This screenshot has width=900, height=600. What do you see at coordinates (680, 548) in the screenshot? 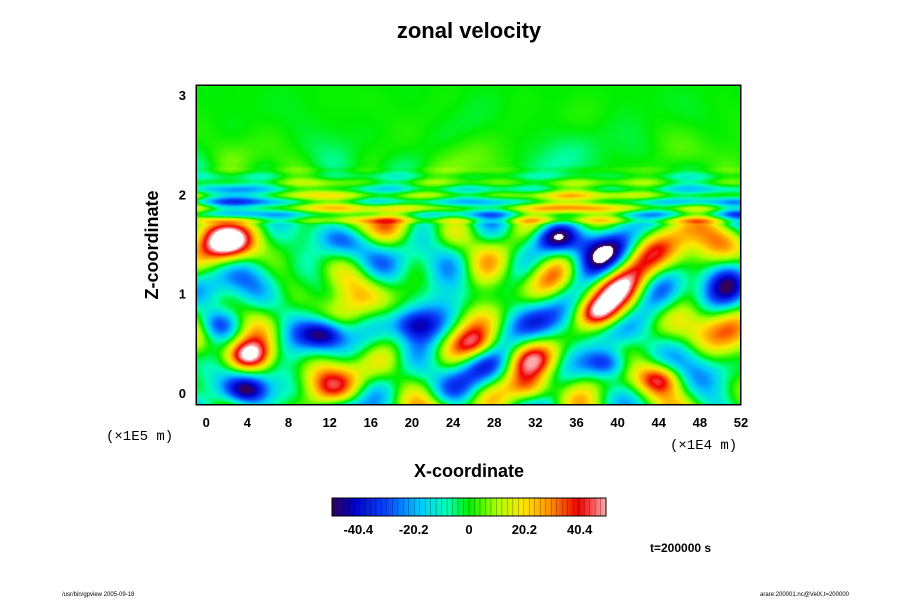
I see `time-annotation: t=200000 s` at bounding box center [680, 548].